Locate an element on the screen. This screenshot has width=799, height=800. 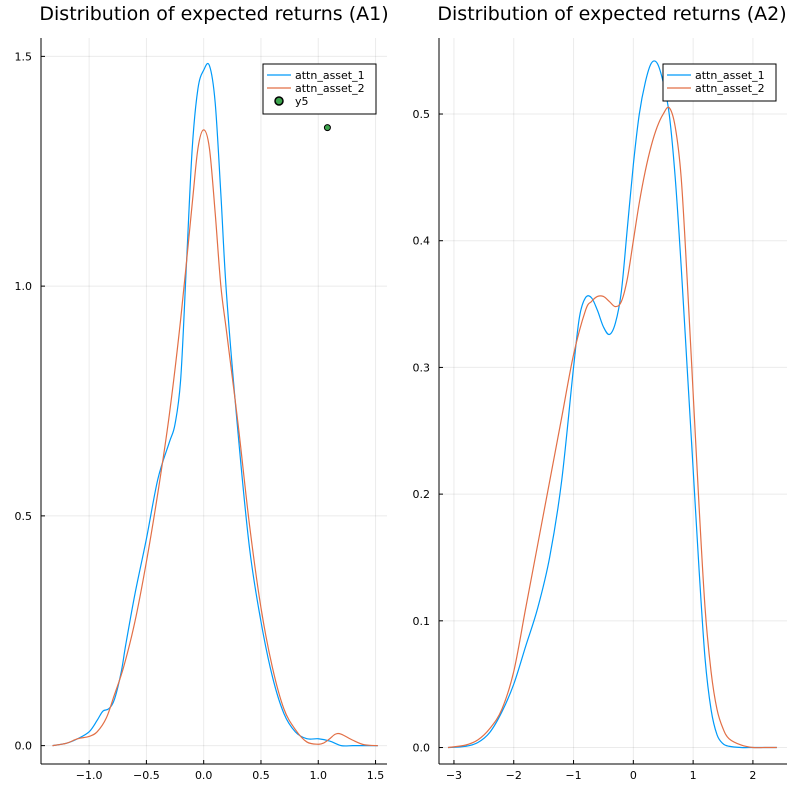
x-tick-label: 1.0 is located at coordinates (319, 775).